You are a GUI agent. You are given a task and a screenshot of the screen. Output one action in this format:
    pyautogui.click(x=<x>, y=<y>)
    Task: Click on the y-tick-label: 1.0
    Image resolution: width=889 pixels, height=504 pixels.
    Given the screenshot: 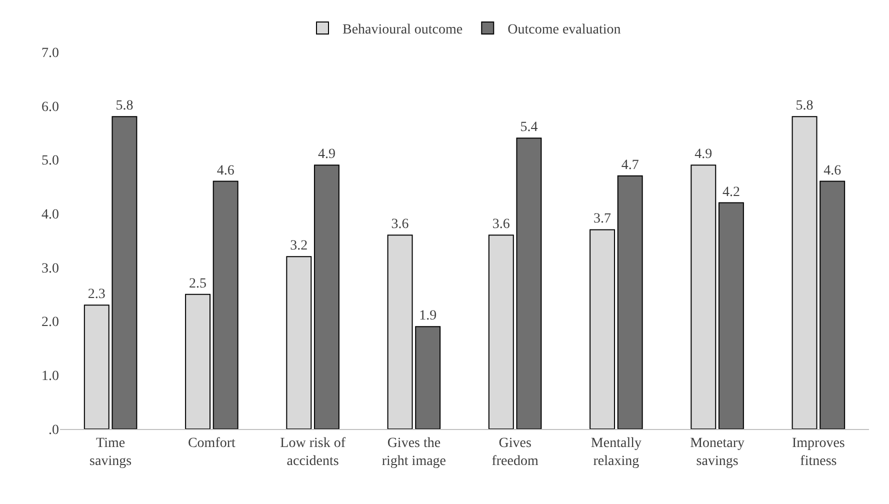 What is the action you would take?
    pyautogui.click(x=50, y=376)
    